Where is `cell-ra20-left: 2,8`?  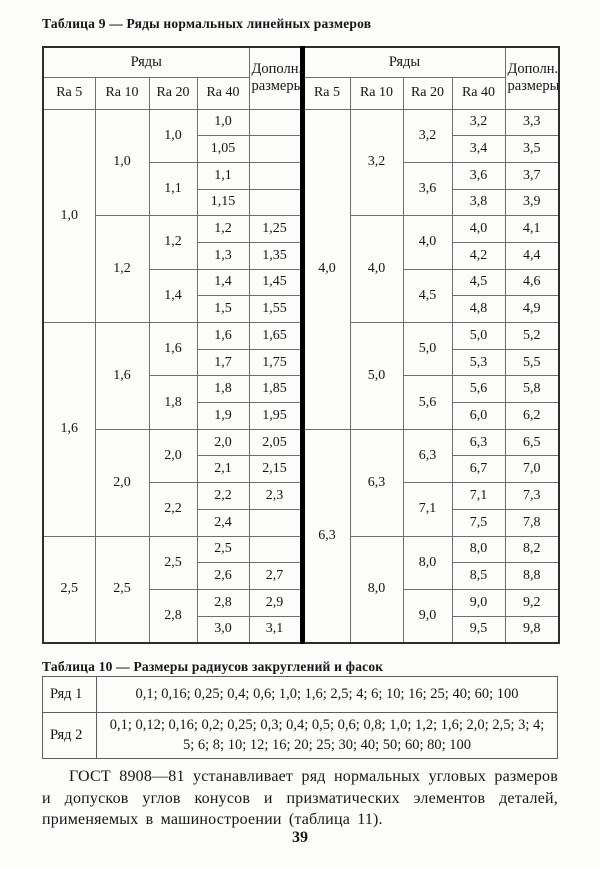
cell-ra20-left: 2,8 is located at coordinates (173, 616).